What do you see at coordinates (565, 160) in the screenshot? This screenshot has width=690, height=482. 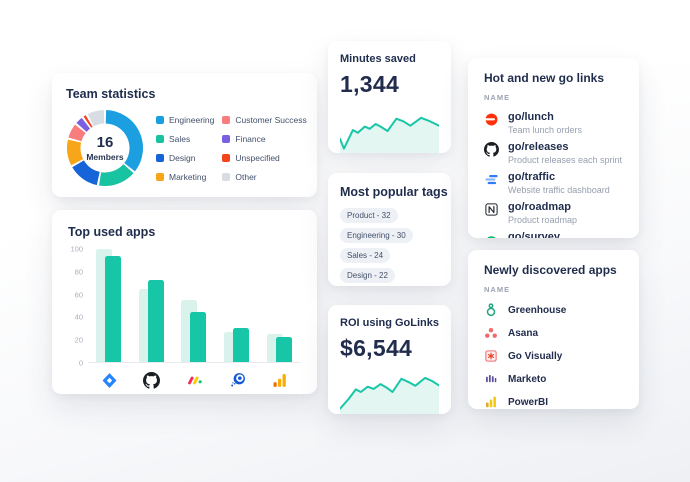 I see `golink-description: Product releases each sprint` at bounding box center [565, 160].